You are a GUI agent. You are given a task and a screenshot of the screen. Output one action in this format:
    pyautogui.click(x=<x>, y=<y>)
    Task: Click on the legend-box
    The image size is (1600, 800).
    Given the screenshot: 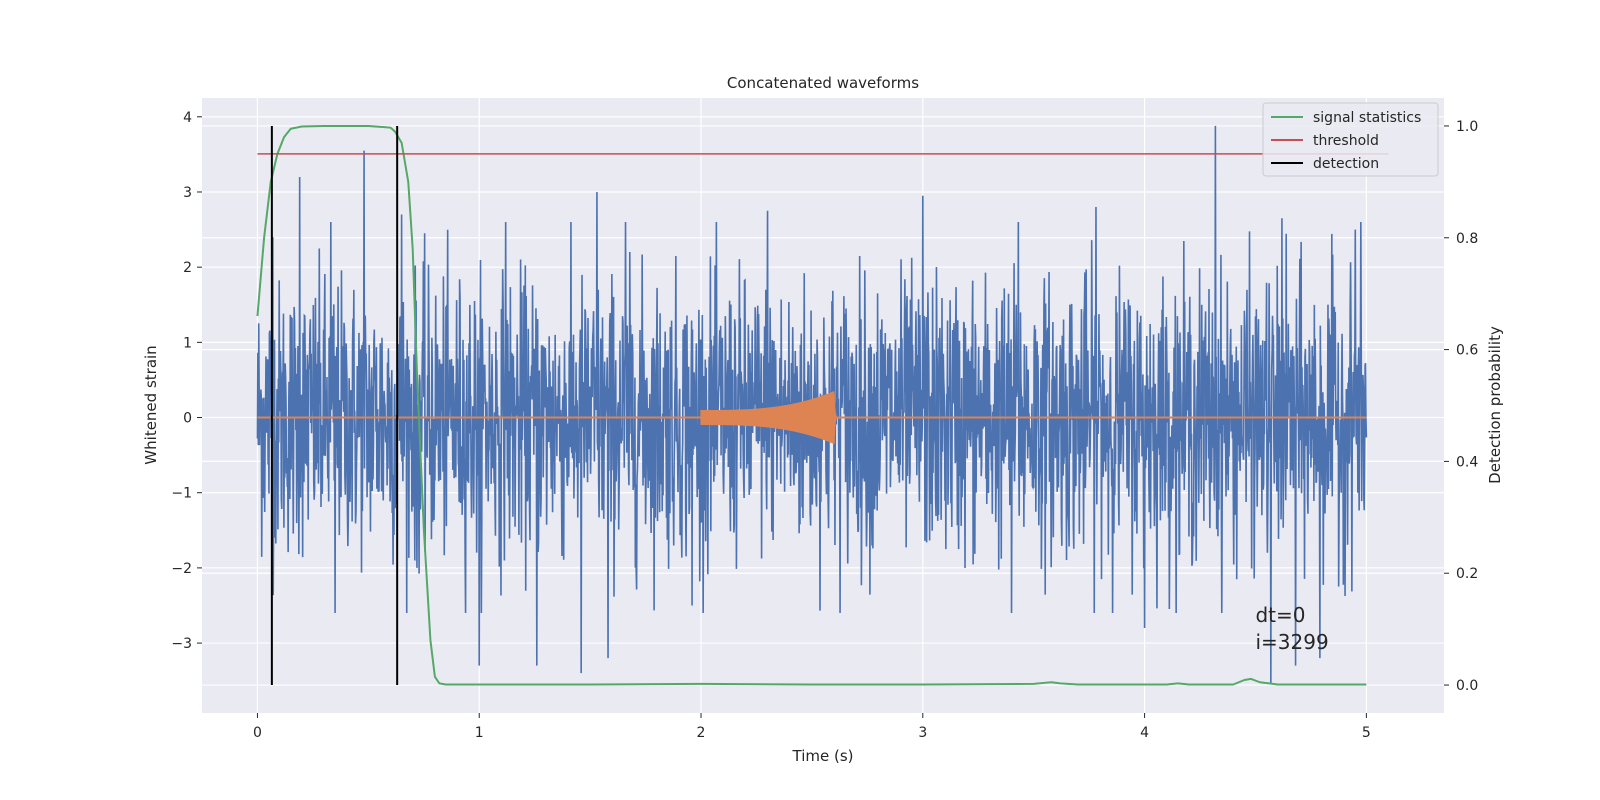 What is the action you would take?
    pyautogui.click(x=1350, y=139)
    